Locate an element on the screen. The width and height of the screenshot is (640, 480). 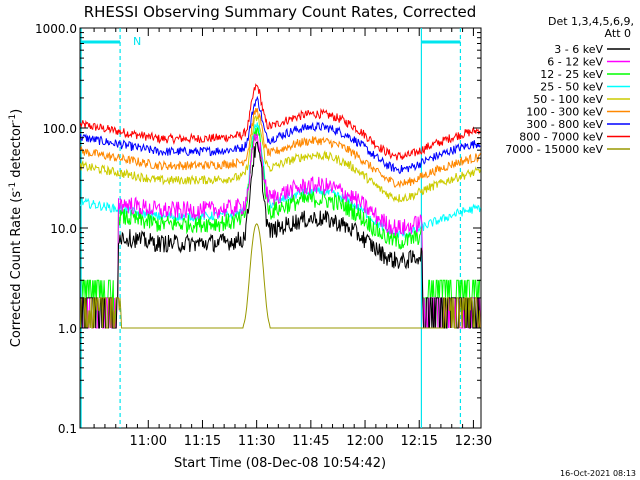
y-label-part: ) is located at coordinates (16, 111).